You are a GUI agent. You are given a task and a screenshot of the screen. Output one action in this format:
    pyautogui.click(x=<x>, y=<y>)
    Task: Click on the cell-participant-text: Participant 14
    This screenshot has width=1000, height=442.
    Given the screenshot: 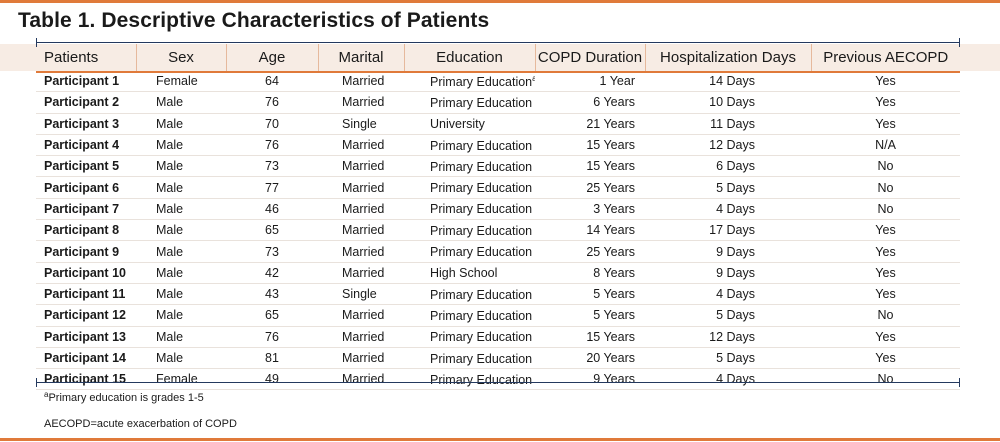 What is the action you would take?
    pyautogui.click(x=85, y=358)
    